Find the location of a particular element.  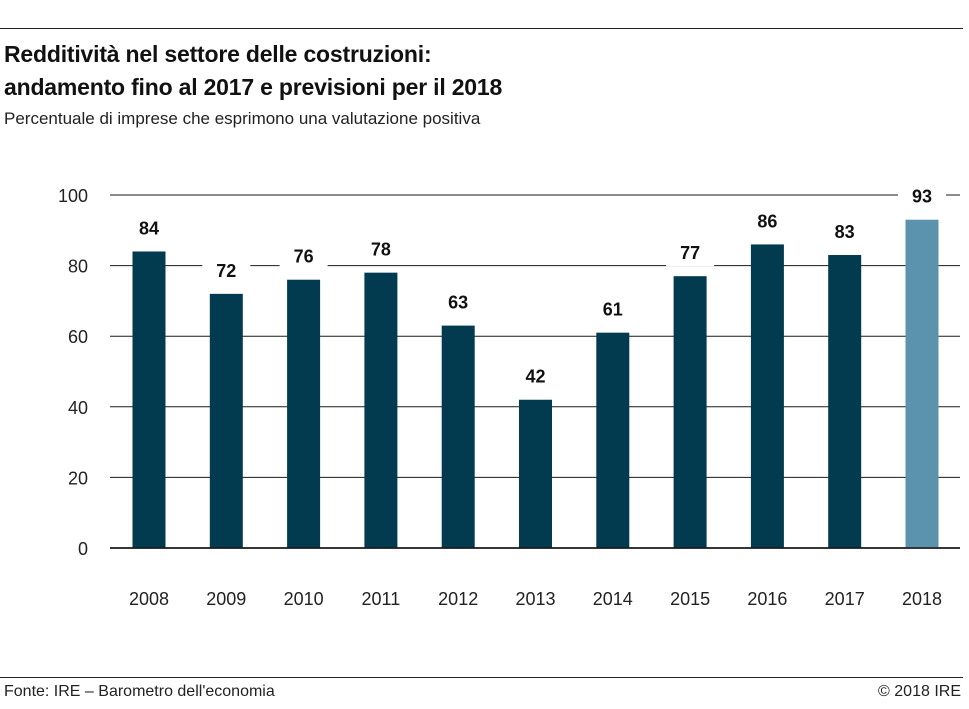

bar-2009 is located at coordinates (226, 420).